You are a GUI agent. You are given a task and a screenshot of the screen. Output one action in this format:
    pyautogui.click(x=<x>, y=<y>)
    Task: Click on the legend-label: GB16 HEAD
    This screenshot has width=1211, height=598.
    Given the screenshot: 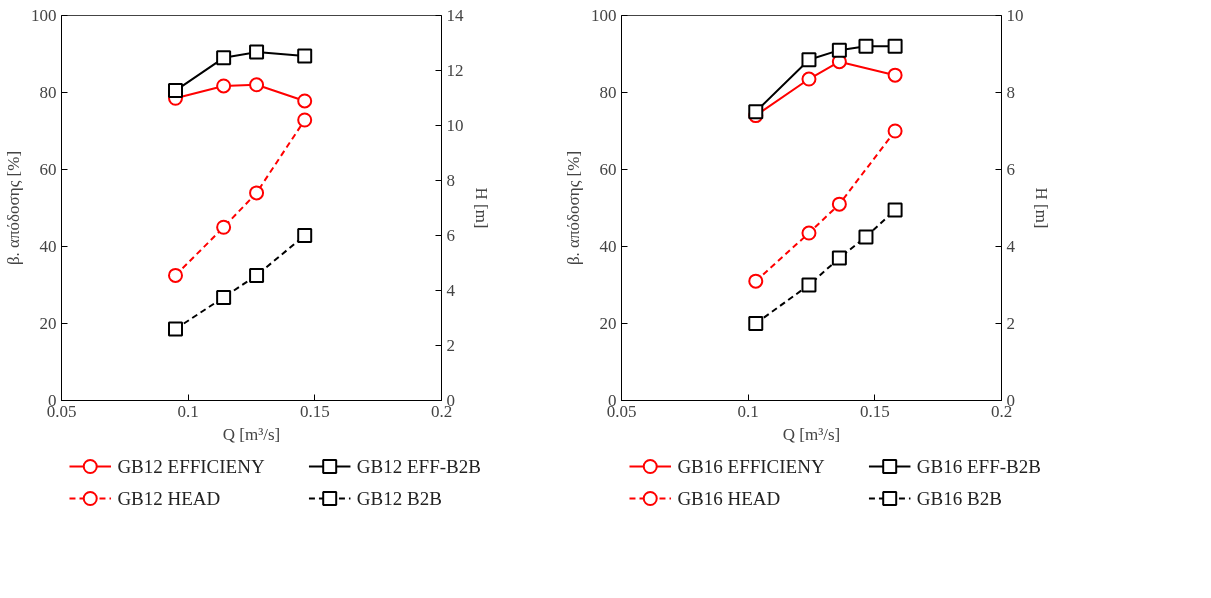 What is the action you would take?
    pyautogui.click(x=729, y=498)
    